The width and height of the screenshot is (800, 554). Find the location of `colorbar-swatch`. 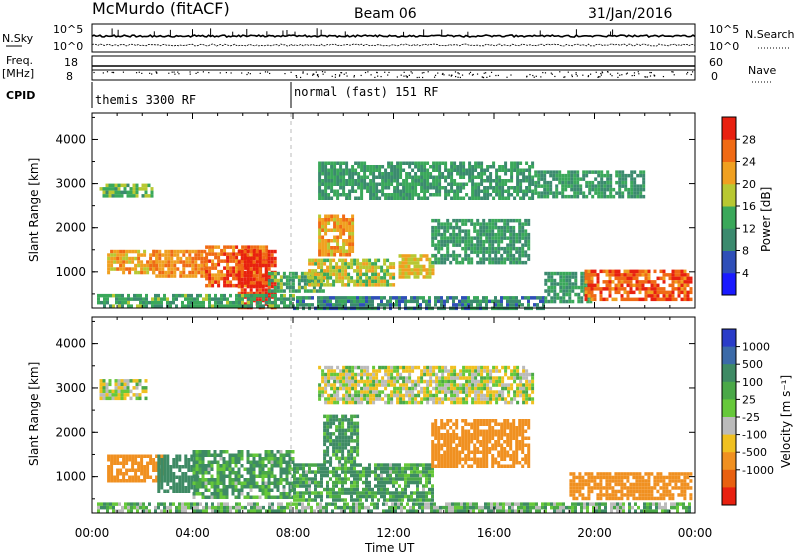

colorbar-swatch is located at coordinates (729, 195).